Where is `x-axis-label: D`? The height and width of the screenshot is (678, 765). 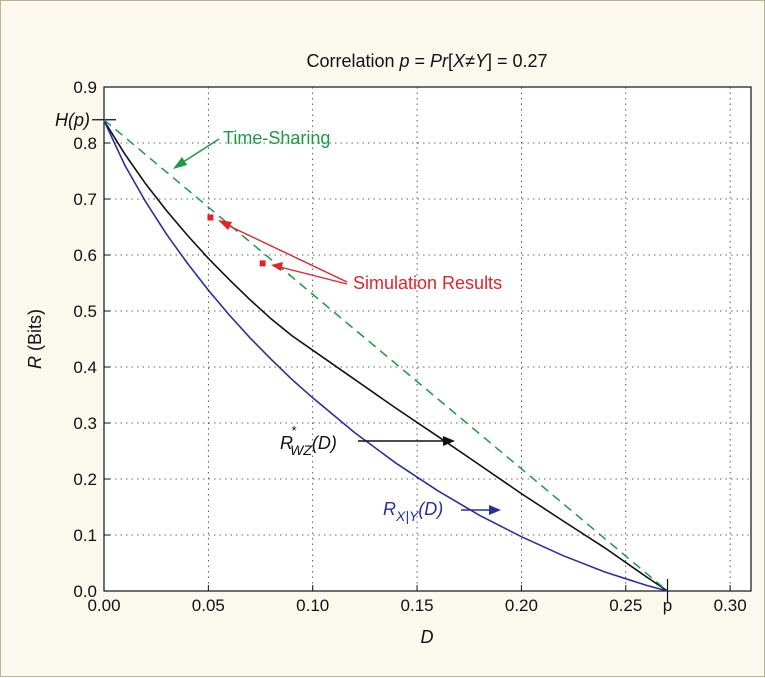 x-axis-label: D is located at coordinates (427, 637).